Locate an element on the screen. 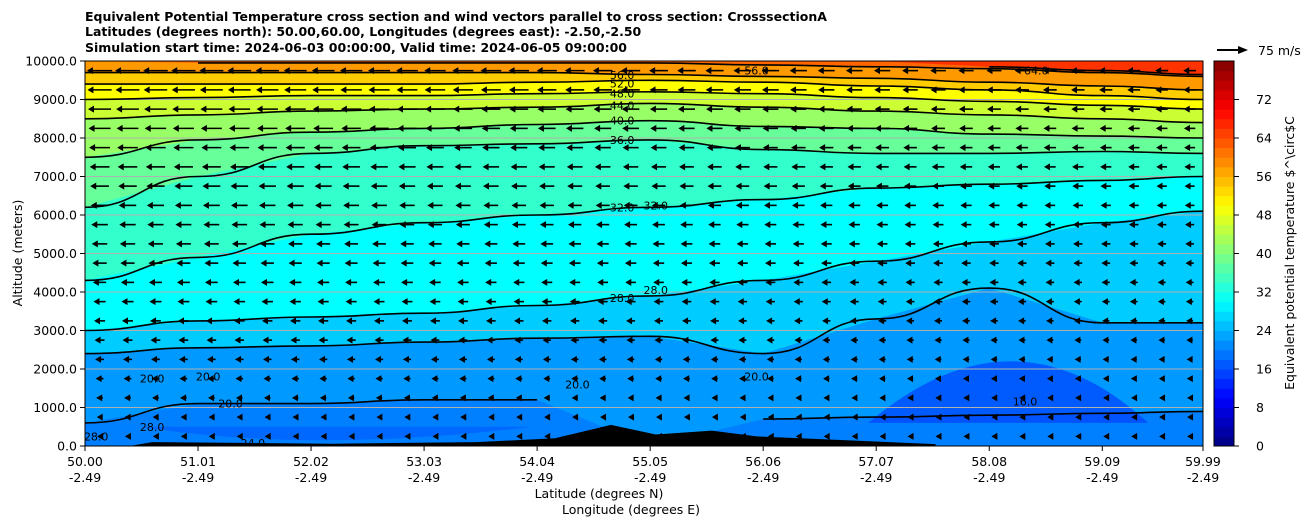 Image resolution: width=1308 pixels, height=526 pixels. y-tick-label: 3000.0 is located at coordinates (55, 330).